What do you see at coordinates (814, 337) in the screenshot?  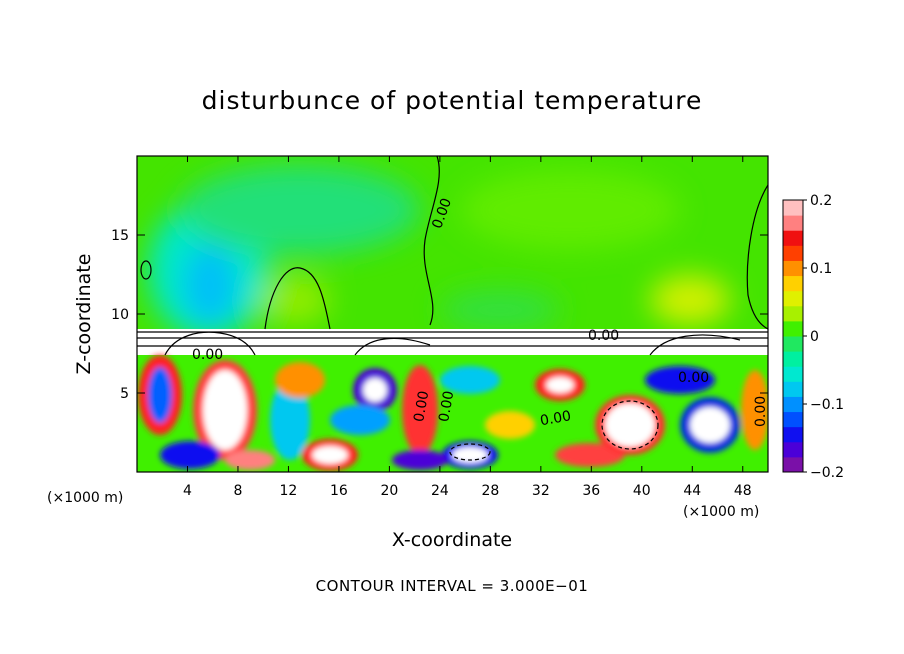 I see `colorbar-tick-label: 0` at bounding box center [814, 337].